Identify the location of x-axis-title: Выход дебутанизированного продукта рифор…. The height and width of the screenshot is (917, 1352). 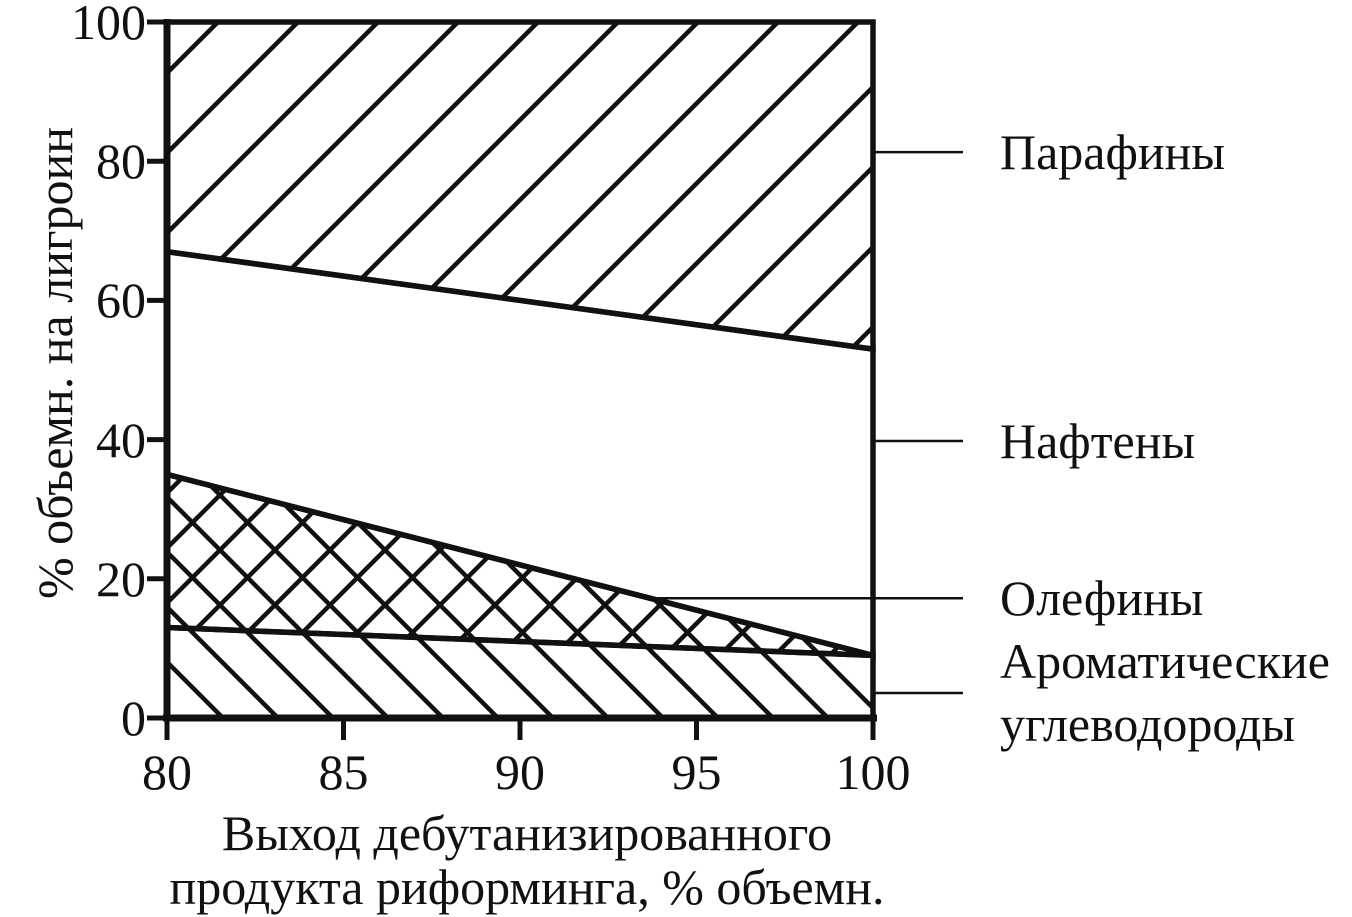
(527, 860).